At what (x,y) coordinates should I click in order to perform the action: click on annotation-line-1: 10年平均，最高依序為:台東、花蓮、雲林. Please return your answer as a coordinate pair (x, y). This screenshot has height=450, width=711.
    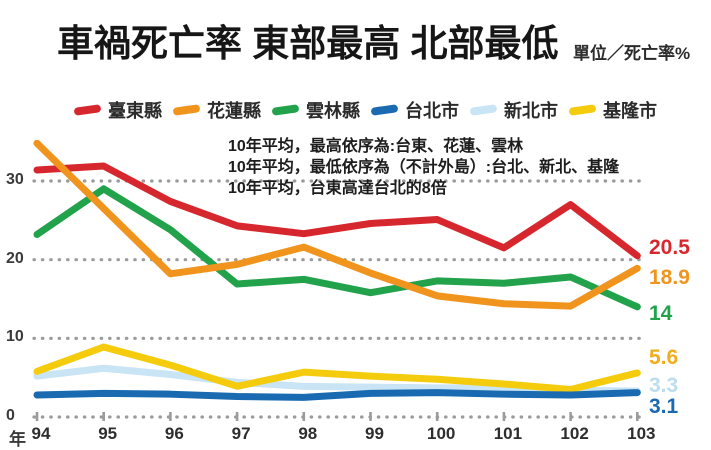
    Looking at the image, I should click on (376, 146).